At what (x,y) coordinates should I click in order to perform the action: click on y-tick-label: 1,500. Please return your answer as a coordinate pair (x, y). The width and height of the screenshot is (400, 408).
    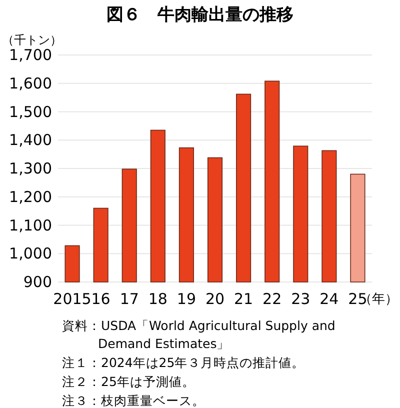
    Looking at the image, I should click on (30, 111).